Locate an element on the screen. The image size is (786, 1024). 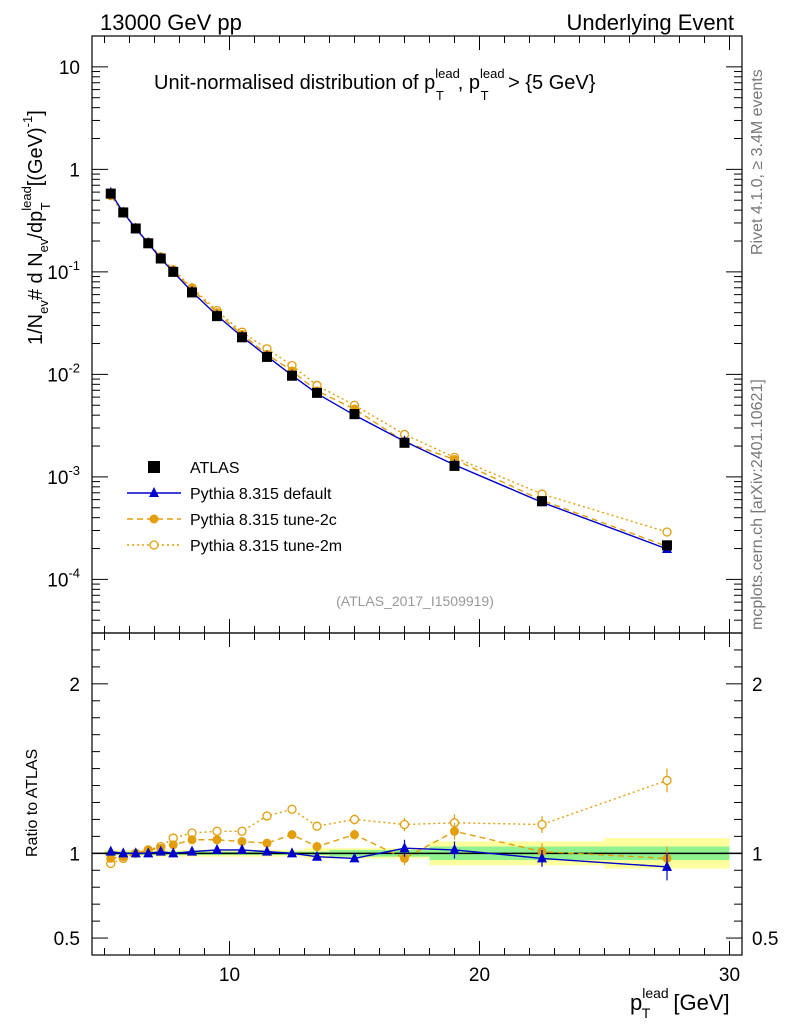
y-tick-label: 1 is located at coordinates (74, 170).